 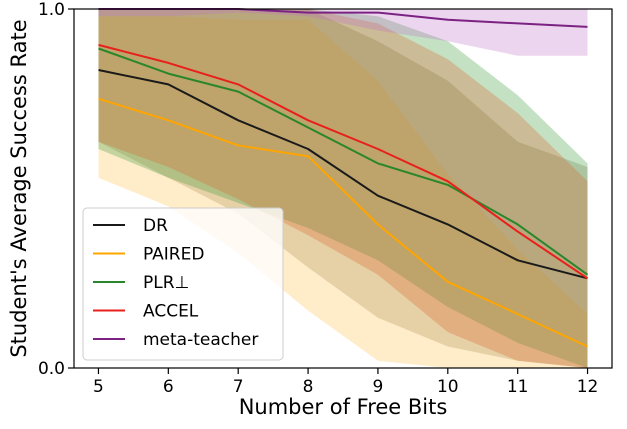 What do you see at coordinates (98, 387) in the screenshot?
I see `x-tick-label: 5` at bounding box center [98, 387].